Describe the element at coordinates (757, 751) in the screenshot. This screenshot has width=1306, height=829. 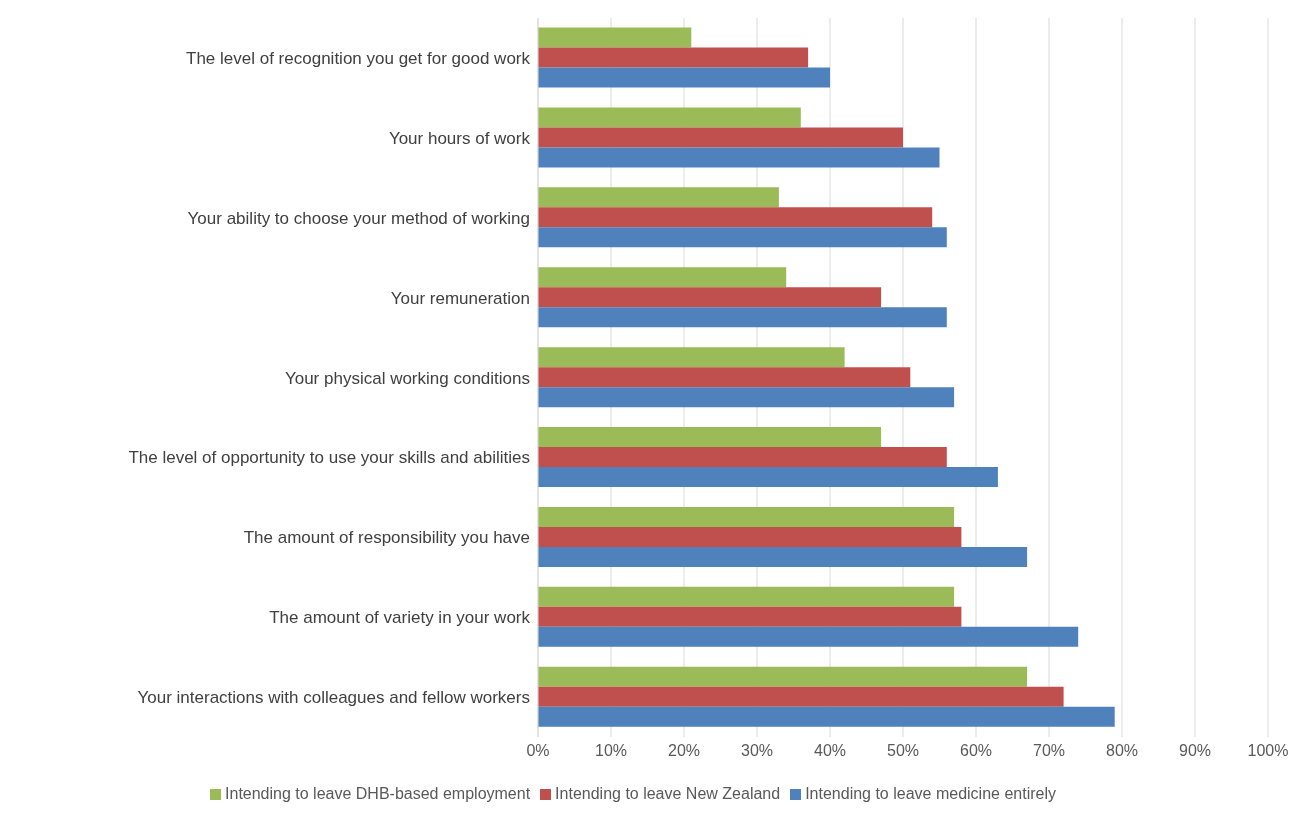
I see `x-tick-label: 30%` at that location.